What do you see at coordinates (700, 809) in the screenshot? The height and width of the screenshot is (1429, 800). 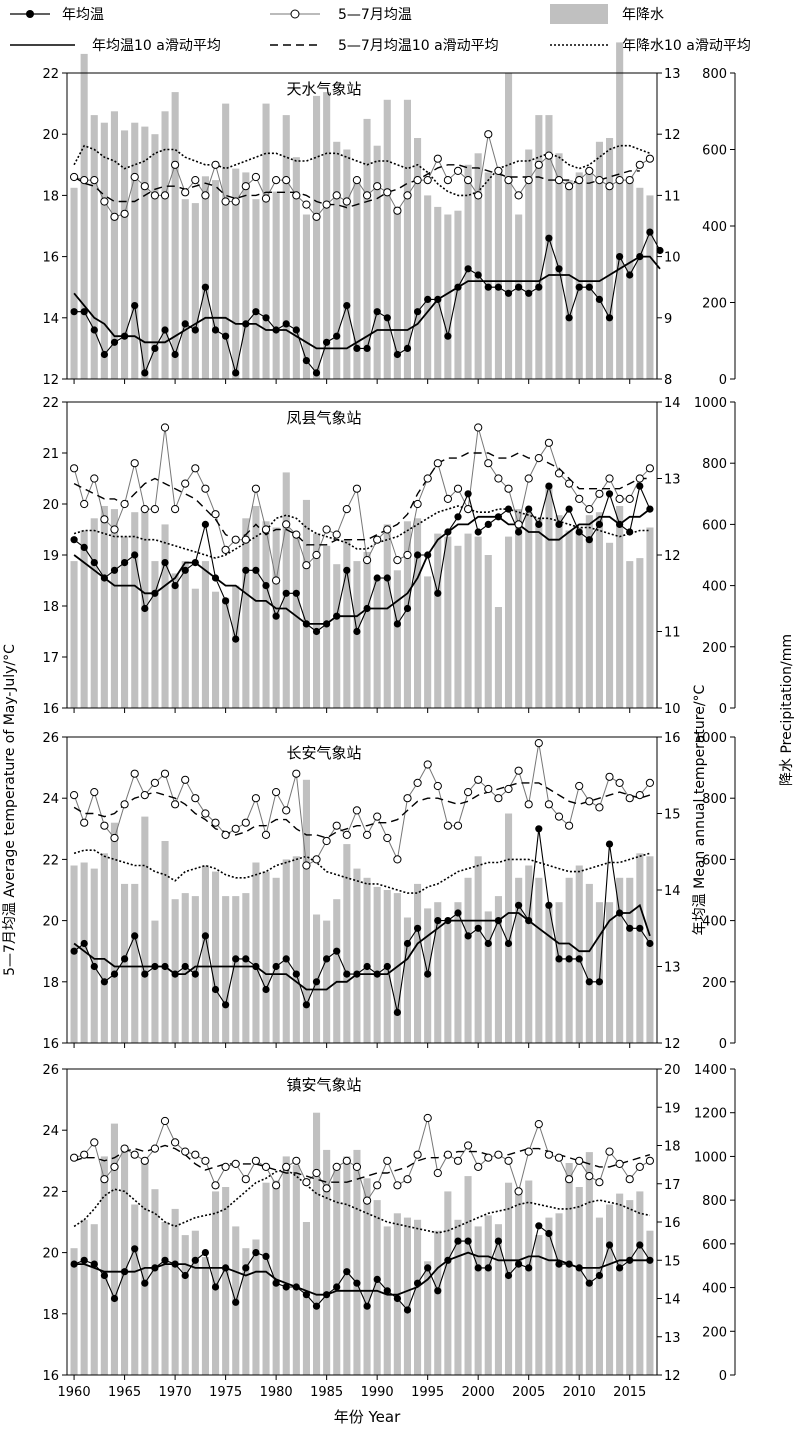 I see `y-axis-annual-label: 年均温 Mean annual temperature/°C` at bounding box center [700, 809].